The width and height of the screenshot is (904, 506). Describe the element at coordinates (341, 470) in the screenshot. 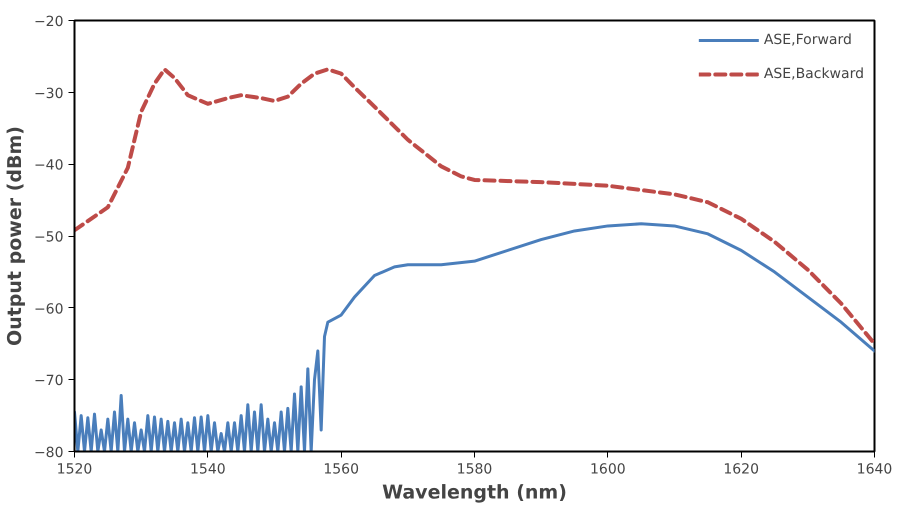

I see `x-tick-label: 1560` at that location.